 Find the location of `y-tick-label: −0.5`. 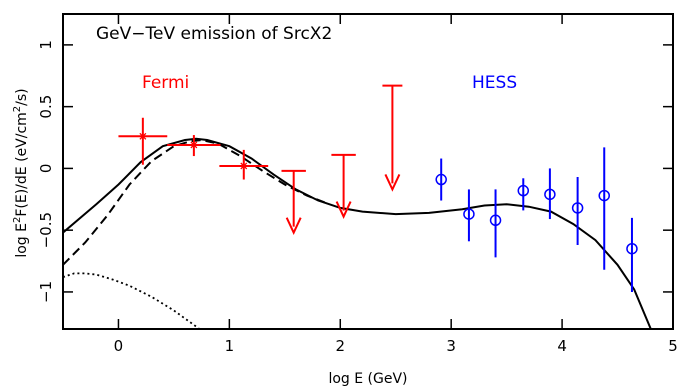

y-tick-label: −0.5 is located at coordinates (46, 230).